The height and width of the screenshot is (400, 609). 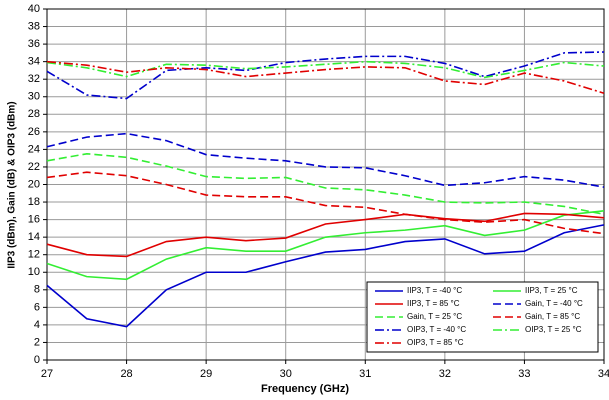 What do you see at coordinates (445, 374) in the screenshot?
I see `x-tick-label: 32` at bounding box center [445, 374].